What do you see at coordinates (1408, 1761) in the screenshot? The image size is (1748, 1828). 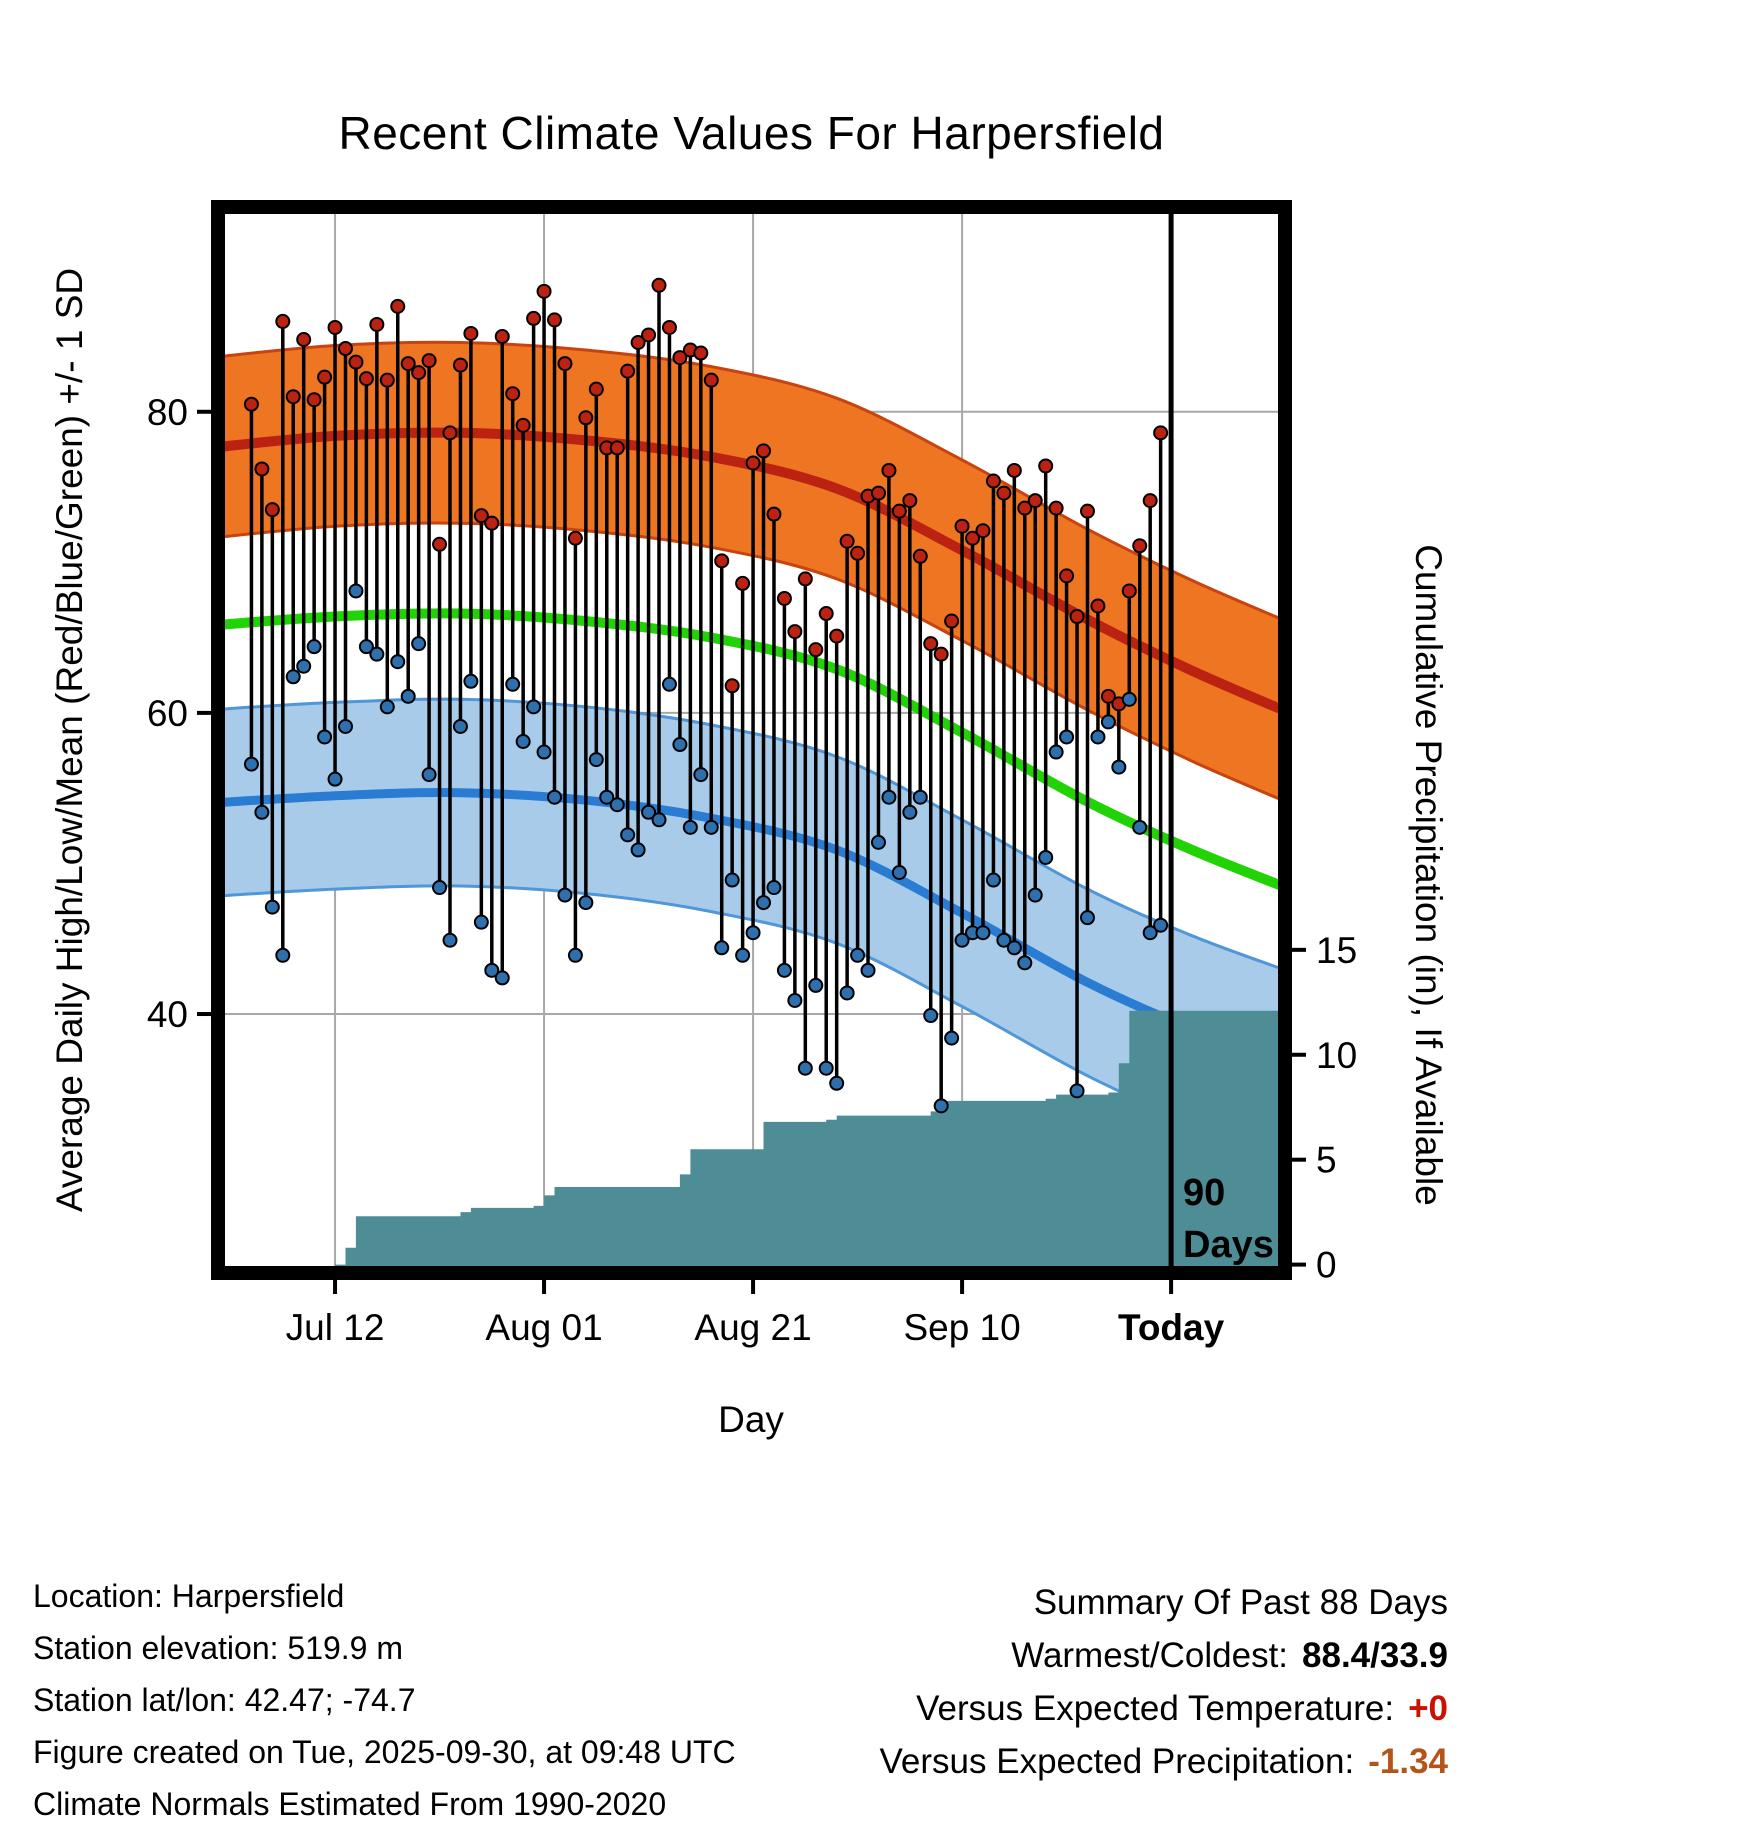 I see `vs-precip-value: -1.34` at bounding box center [1408, 1761].